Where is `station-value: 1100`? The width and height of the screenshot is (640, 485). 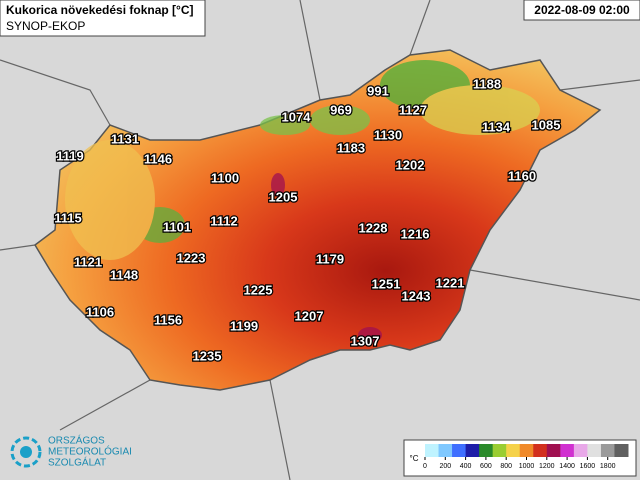
station-value: 1100 is located at coordinates (225, 177).